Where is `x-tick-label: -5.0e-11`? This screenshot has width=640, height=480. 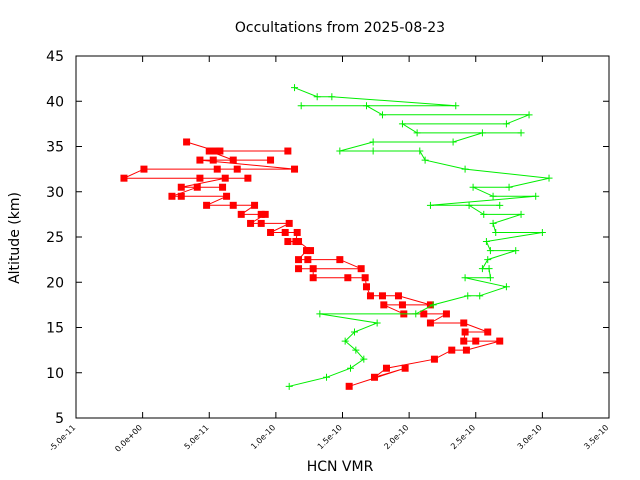 x-tick-label: -5.0e-11 is located at coordinates (62, 438).